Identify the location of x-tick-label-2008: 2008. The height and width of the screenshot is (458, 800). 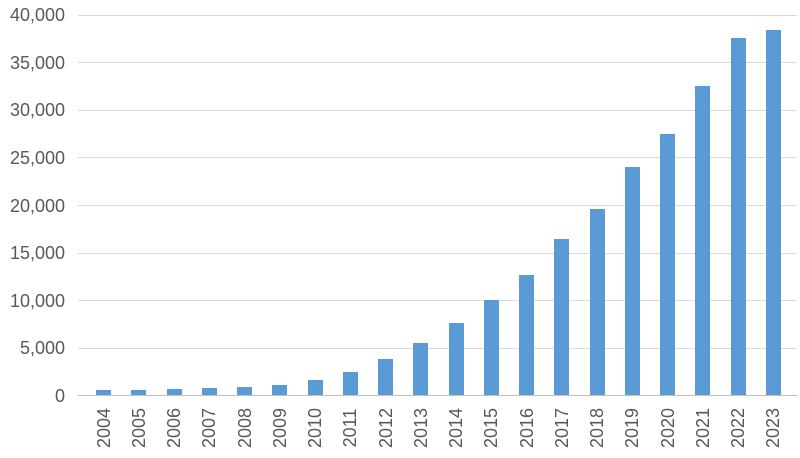
(244, 428).